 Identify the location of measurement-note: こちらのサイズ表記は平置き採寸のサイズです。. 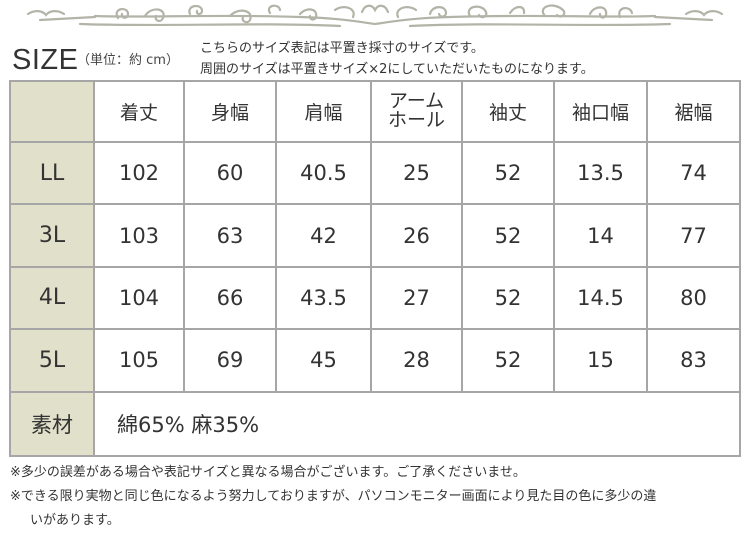
(342, 48).